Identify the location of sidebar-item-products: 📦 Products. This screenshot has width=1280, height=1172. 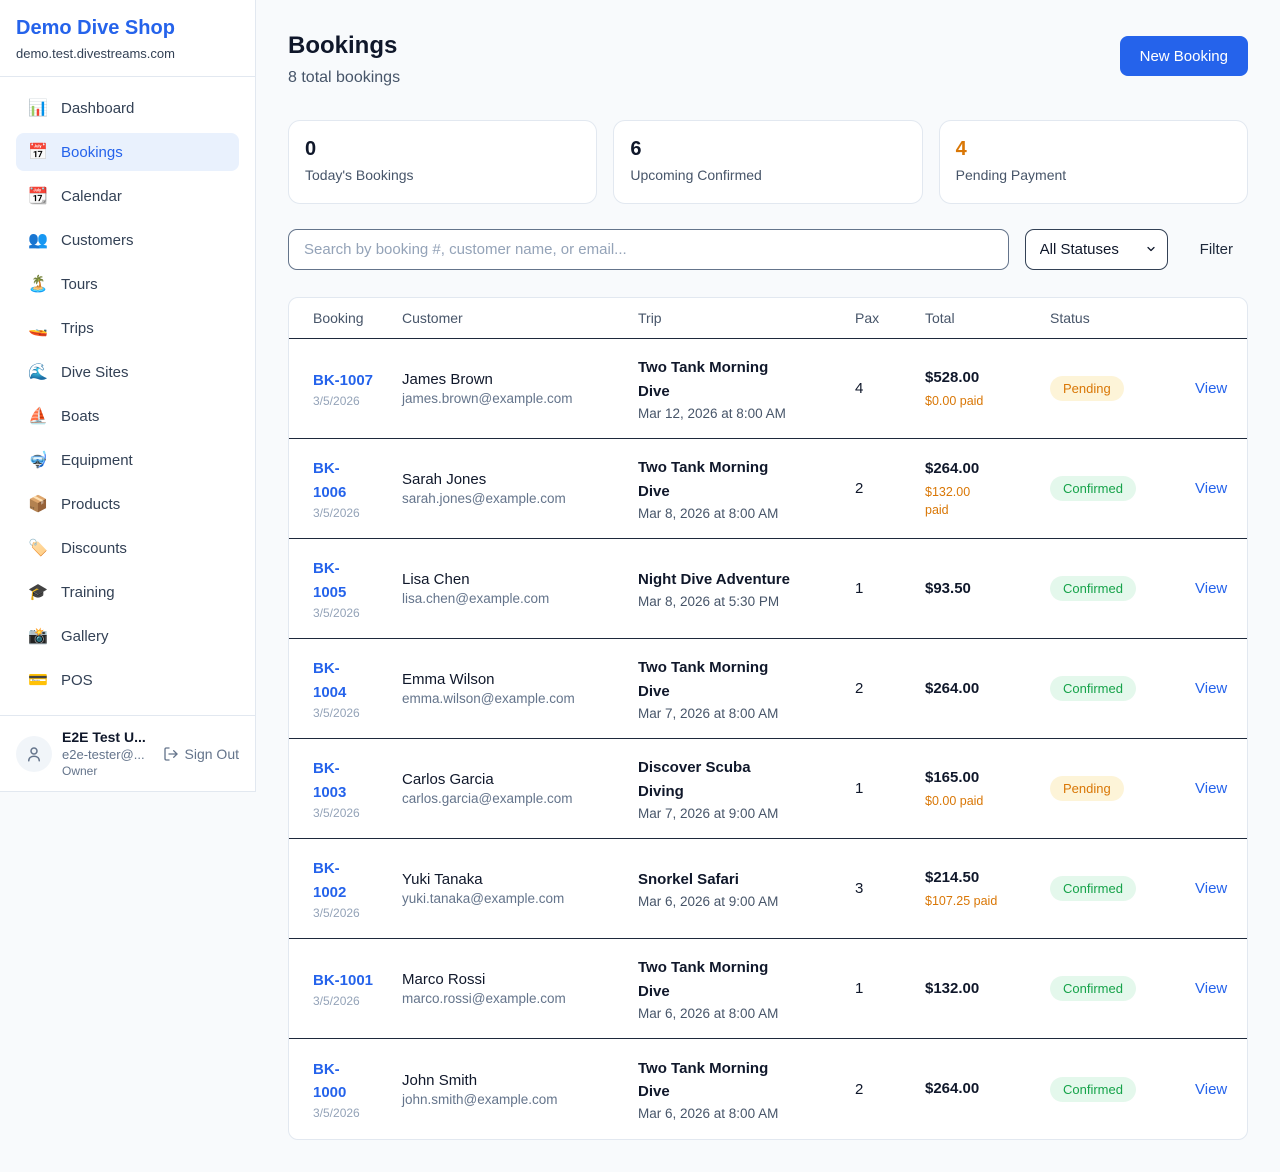
(127, 504).